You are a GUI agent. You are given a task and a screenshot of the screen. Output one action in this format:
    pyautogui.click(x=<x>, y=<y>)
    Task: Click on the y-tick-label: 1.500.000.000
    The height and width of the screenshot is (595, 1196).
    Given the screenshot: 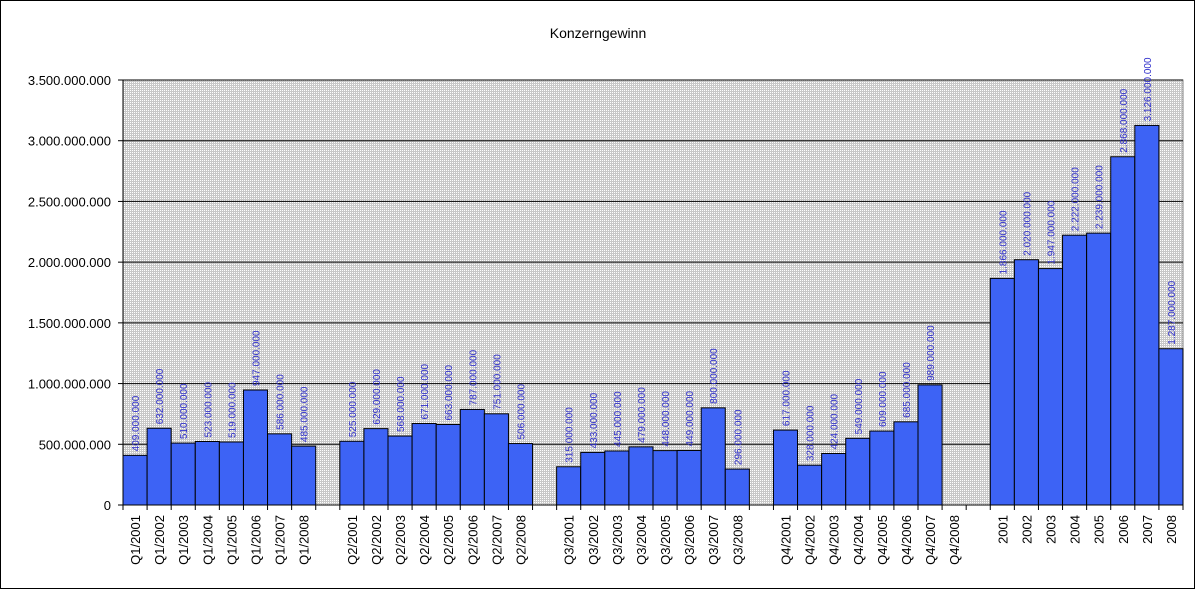 What is the action you would take?
    pyautogui.click(x=69, y=323)
    